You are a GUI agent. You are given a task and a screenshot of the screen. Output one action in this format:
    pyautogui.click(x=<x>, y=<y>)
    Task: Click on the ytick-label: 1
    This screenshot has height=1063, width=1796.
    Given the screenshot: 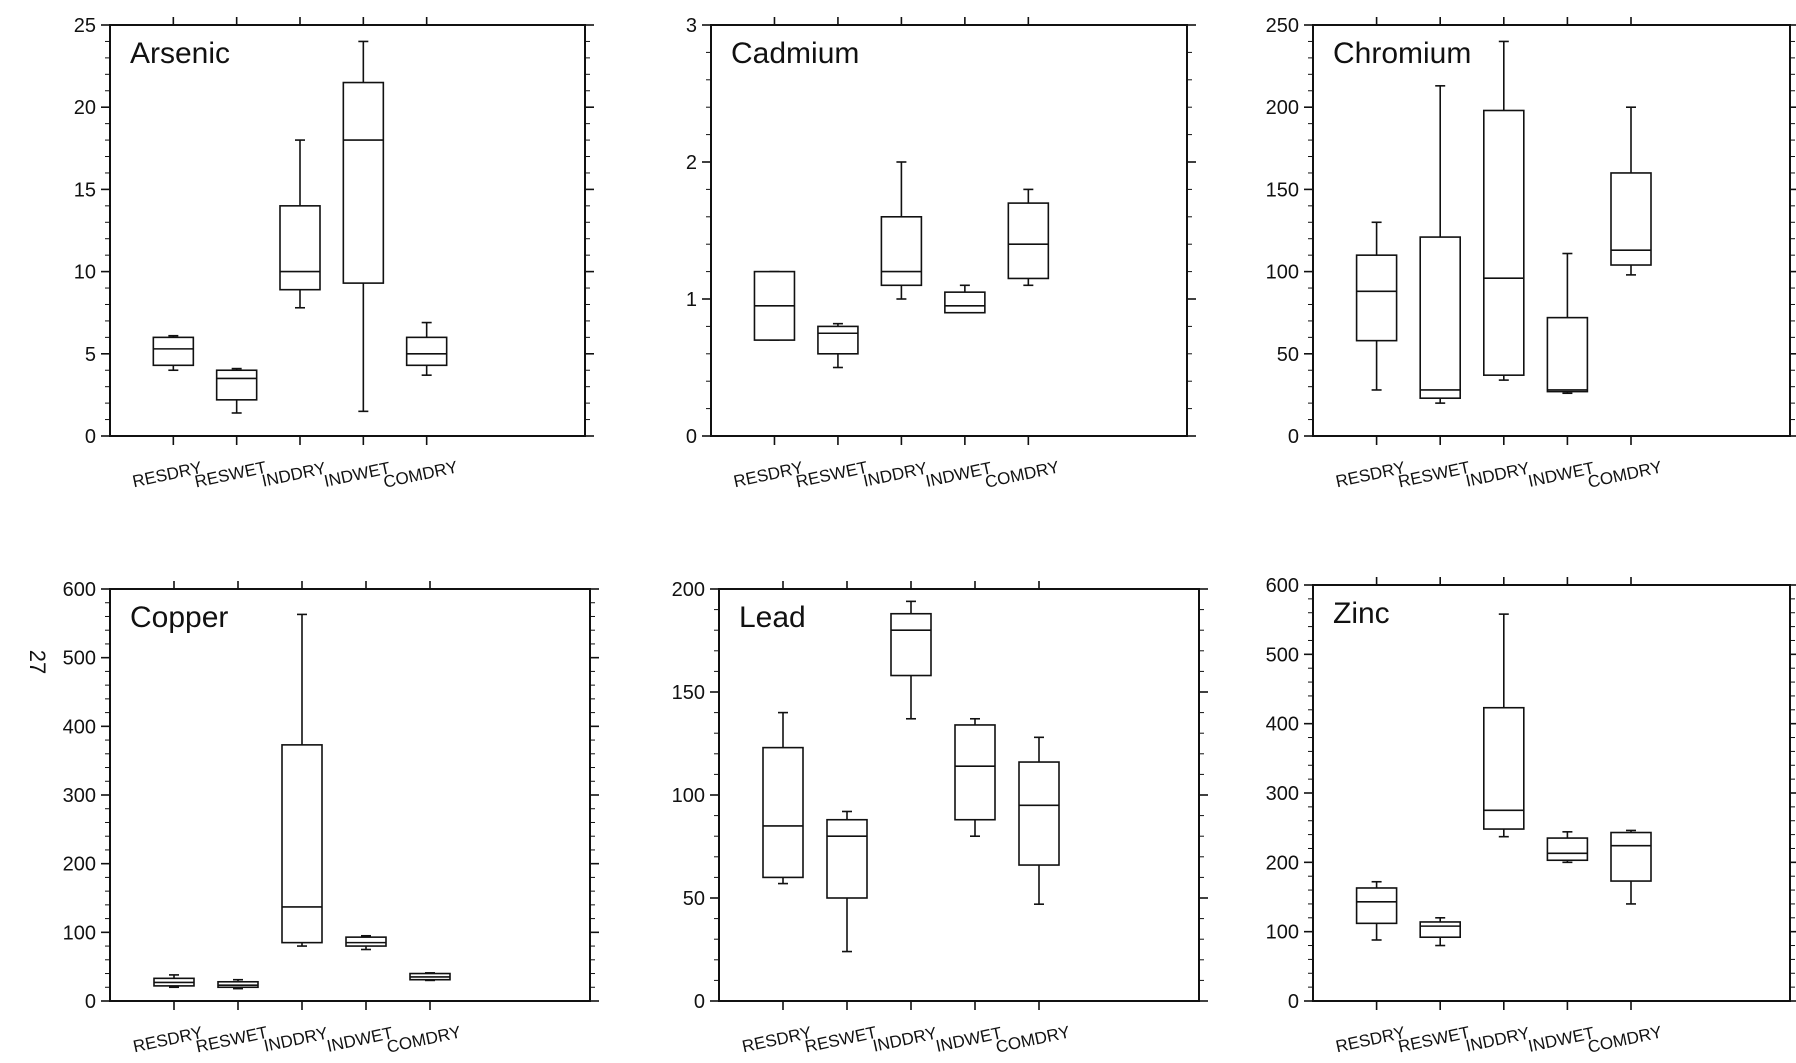 What is the action you would take?
    pyautogui.click(x=691, y=300)
    